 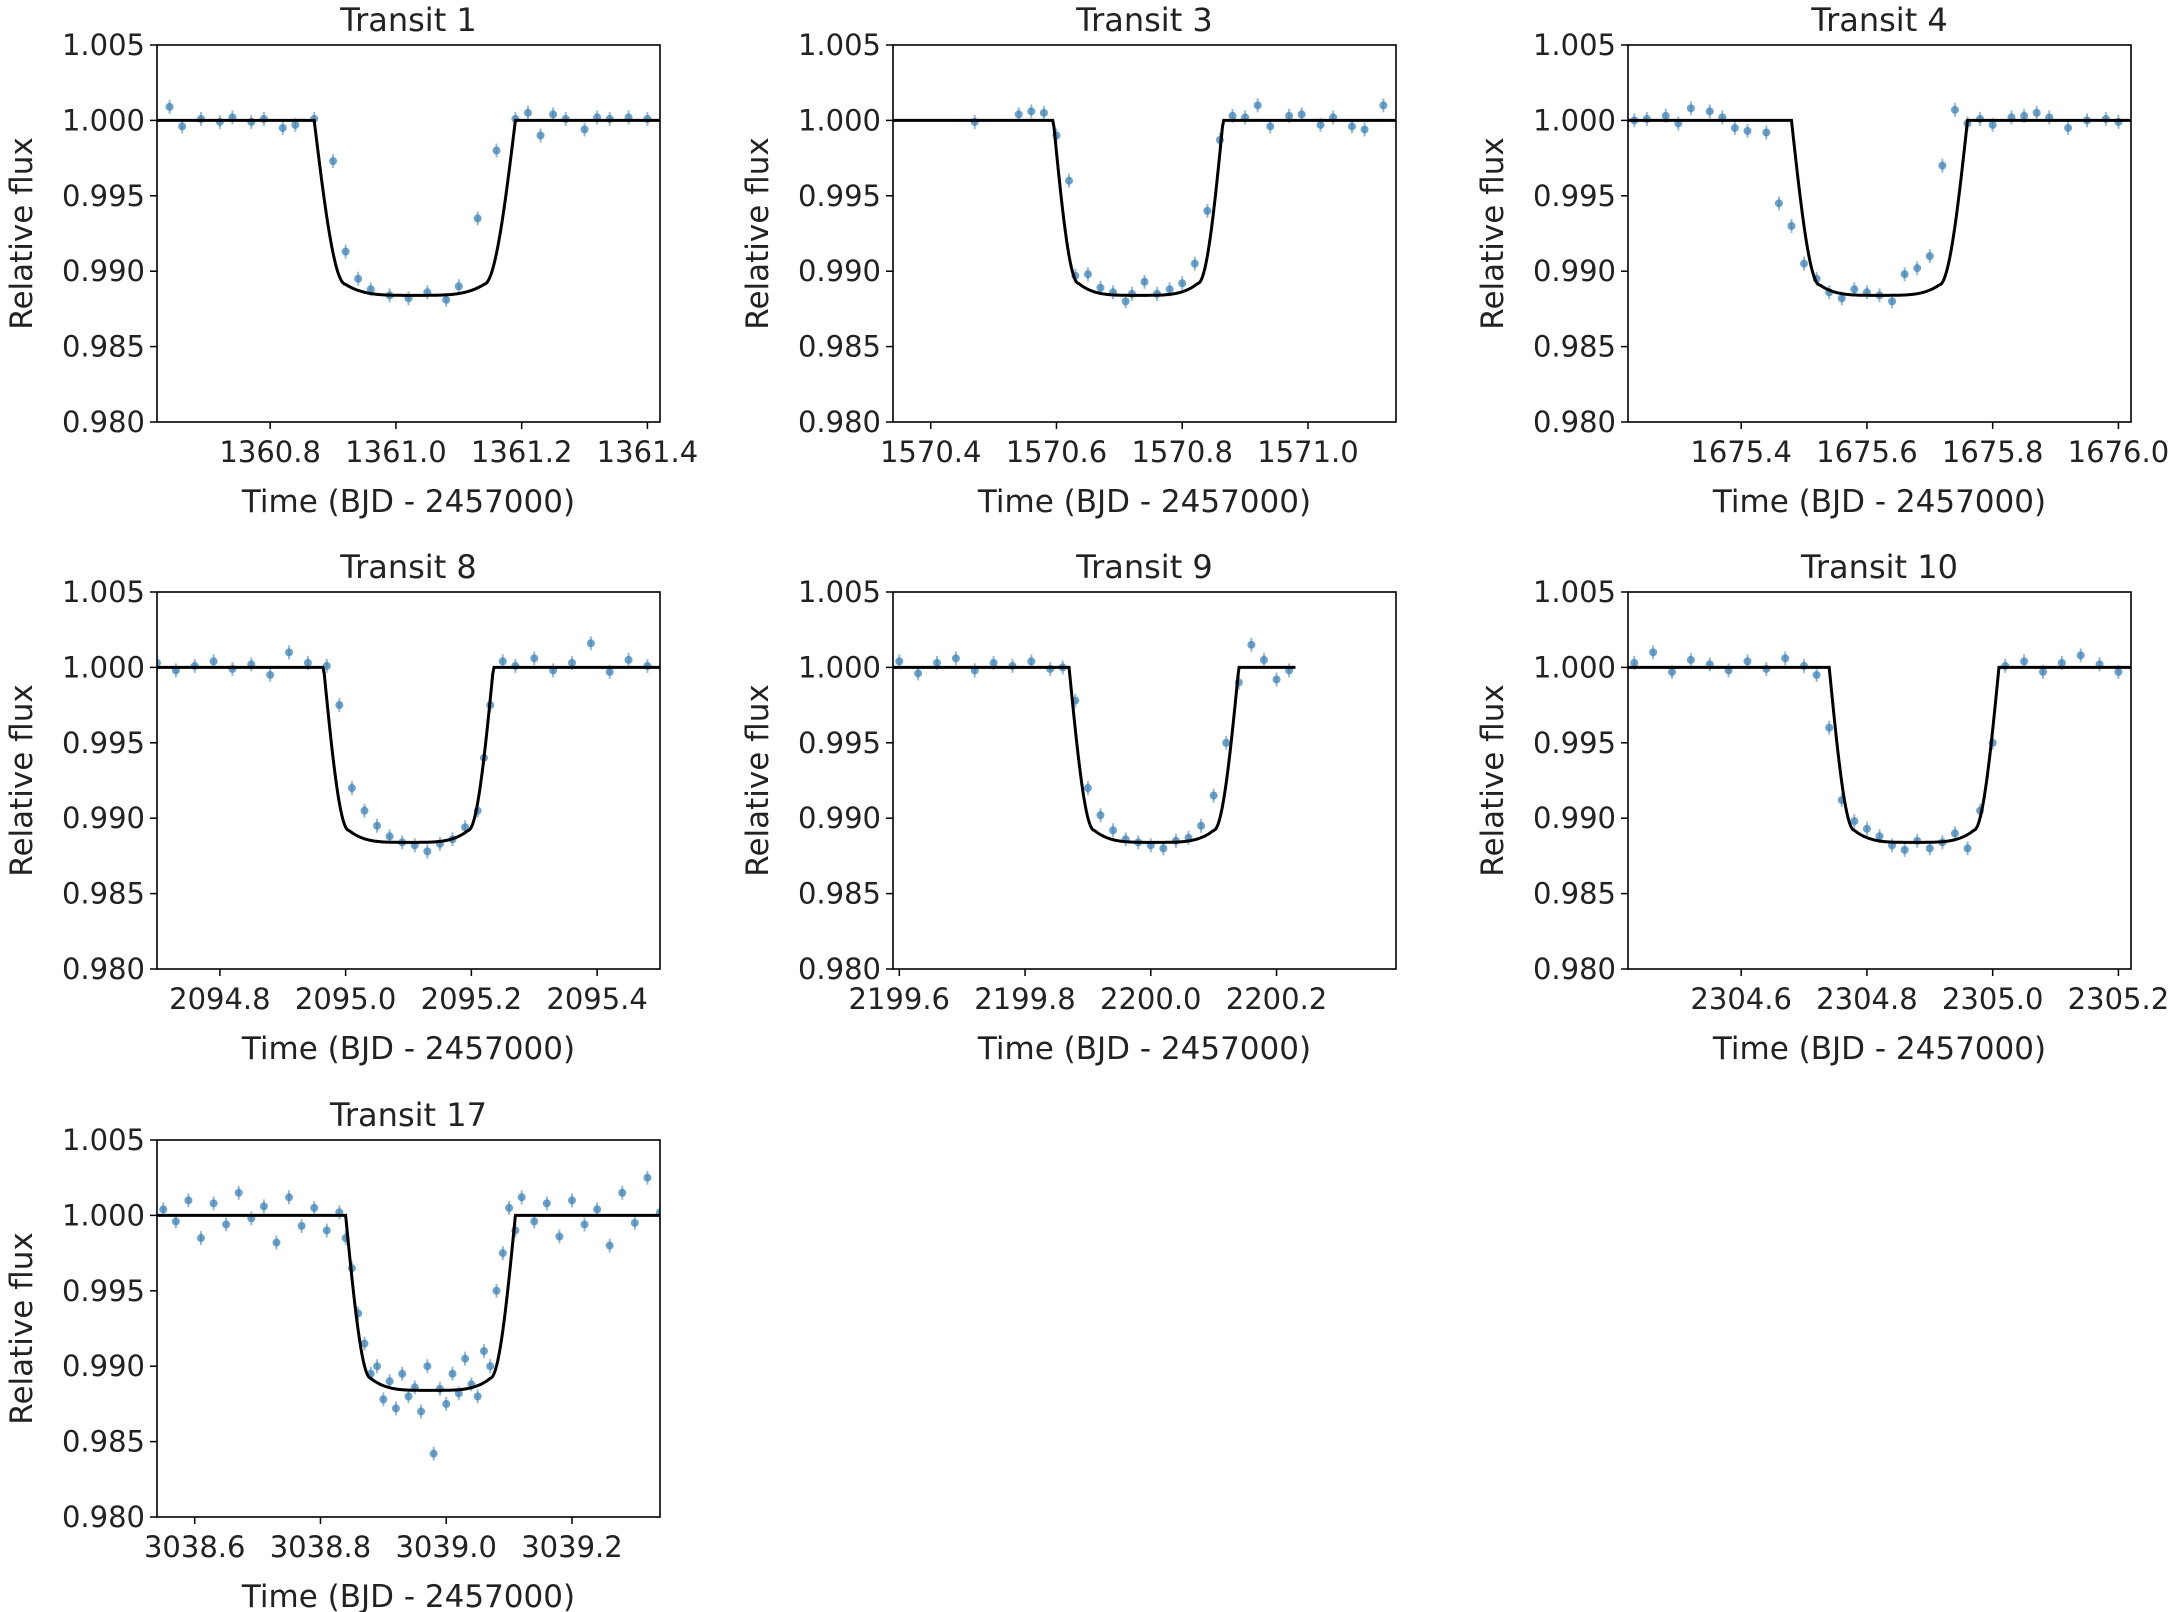 I want to click on x-tick-label: 2199.8, so click(x=1024, y=999).